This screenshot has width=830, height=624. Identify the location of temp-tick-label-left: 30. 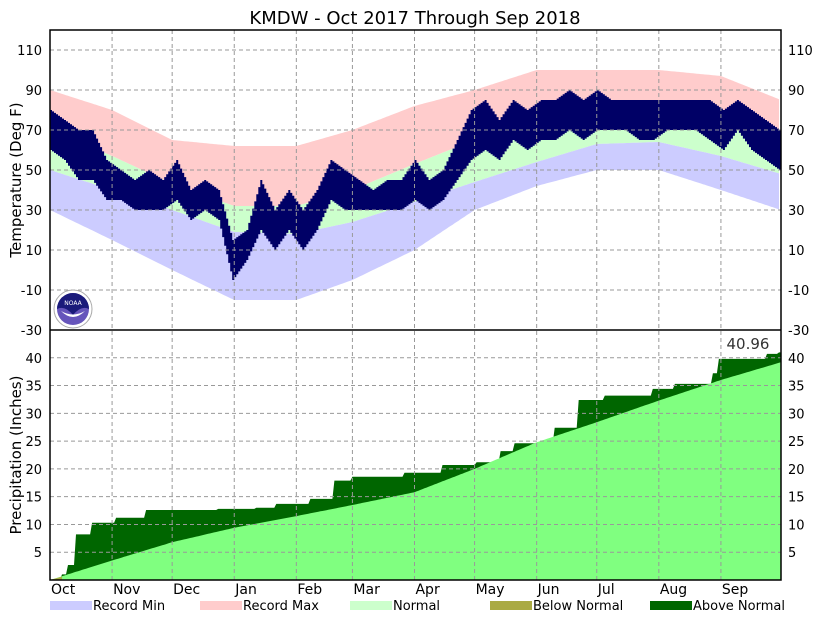
(33, 211).